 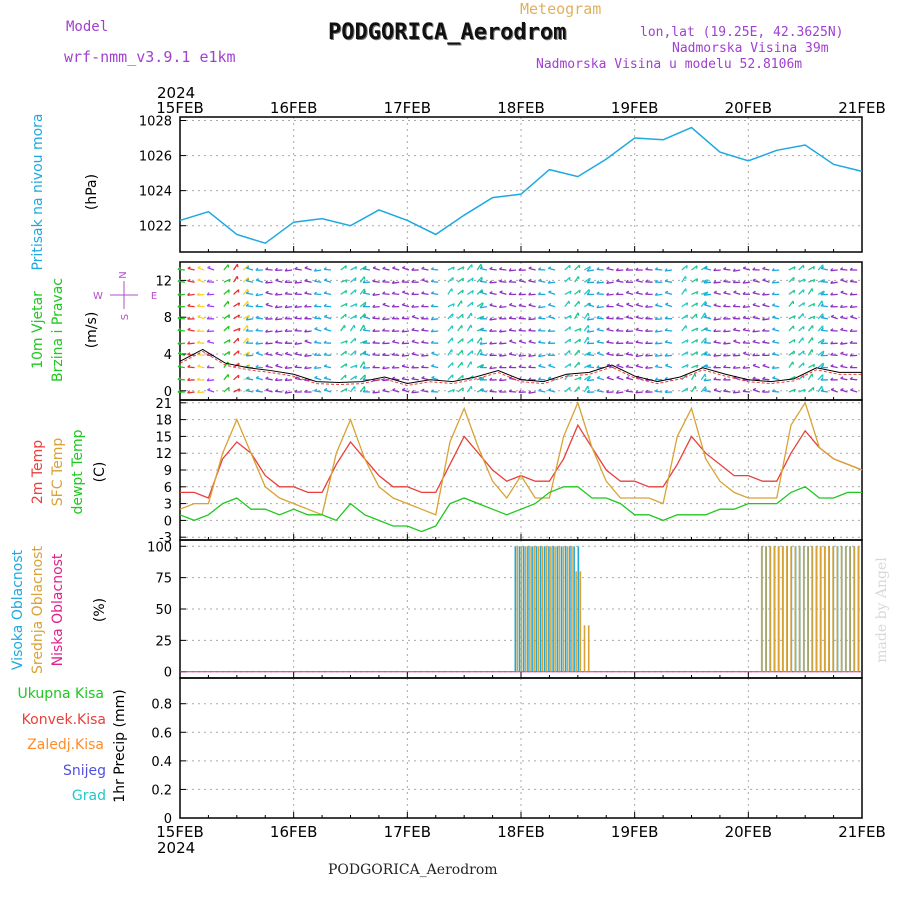 What do you see at coordinates (521, 748) in the screenshot?
I see `panel-frame` at bounding box center [521, 748].